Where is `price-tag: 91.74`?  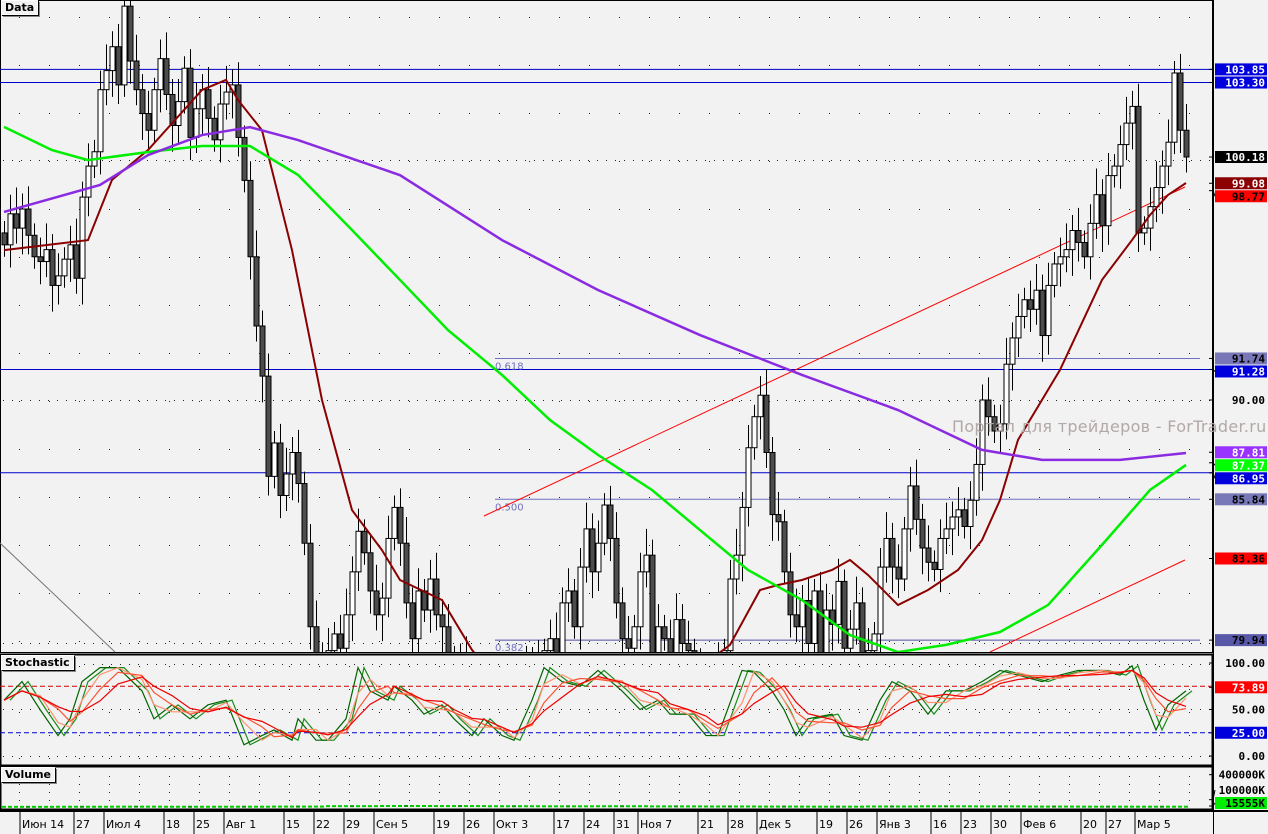
price-tag: 91.74 is located at coordinates (1238, 358).